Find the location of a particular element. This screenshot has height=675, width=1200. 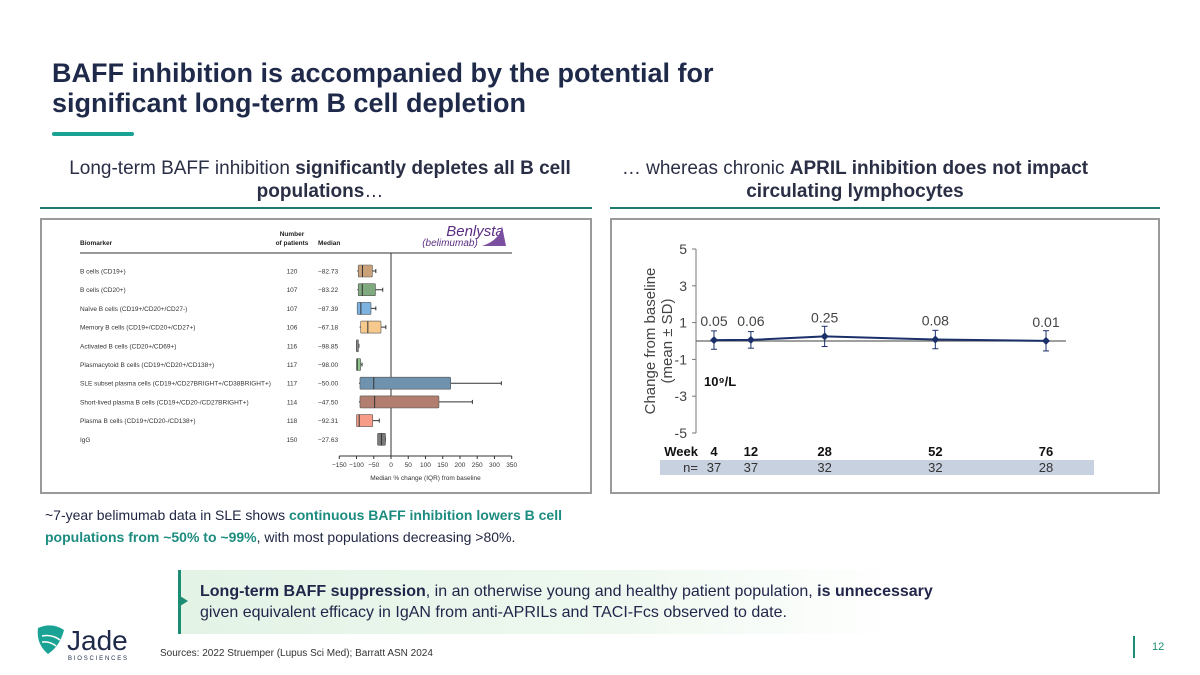

row-n: 116 is located at coordinates (292, 346).